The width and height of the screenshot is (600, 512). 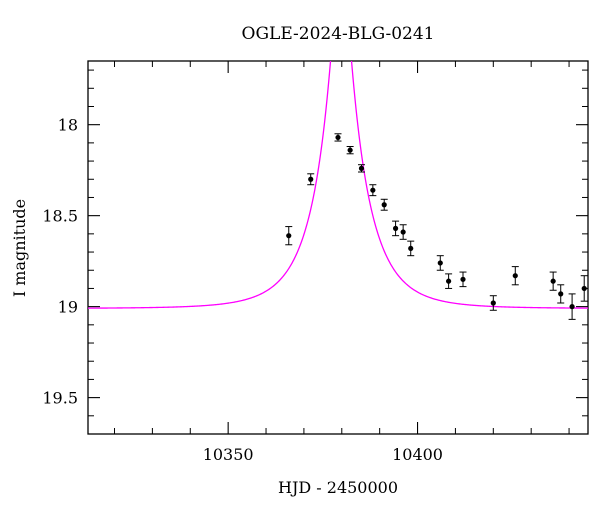 I want to click on x-tick-label: 10400, so click(x=417, y=454).